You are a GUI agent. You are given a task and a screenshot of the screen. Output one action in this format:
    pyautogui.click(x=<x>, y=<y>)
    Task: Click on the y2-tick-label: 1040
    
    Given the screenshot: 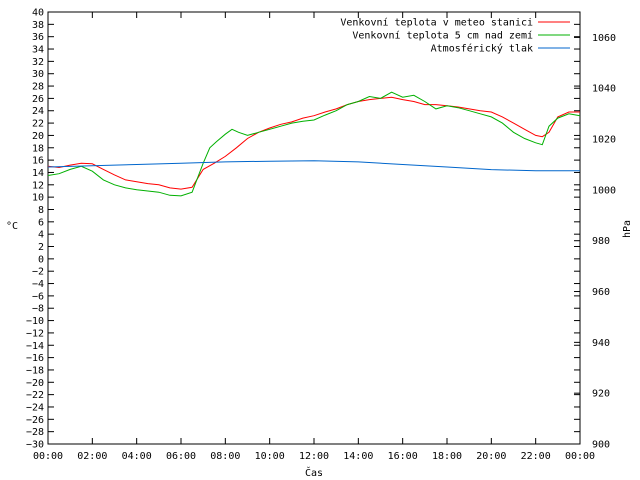 What is the action you would take?
    pyautogui.click(x=604, y=89)
    